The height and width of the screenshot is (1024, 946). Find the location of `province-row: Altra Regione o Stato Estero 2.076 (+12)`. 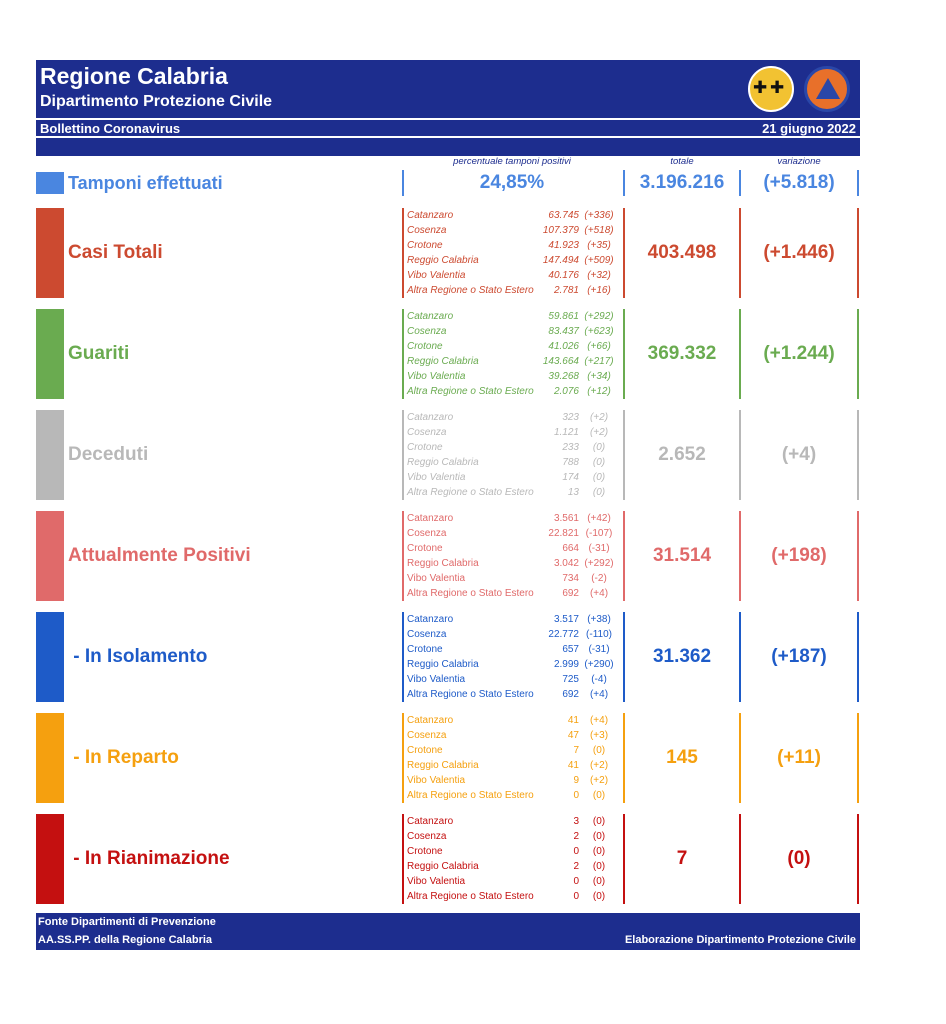

province-row: Altra Regione o Stato Estero 2.076 (+12) is located at coordinates (512, 392).